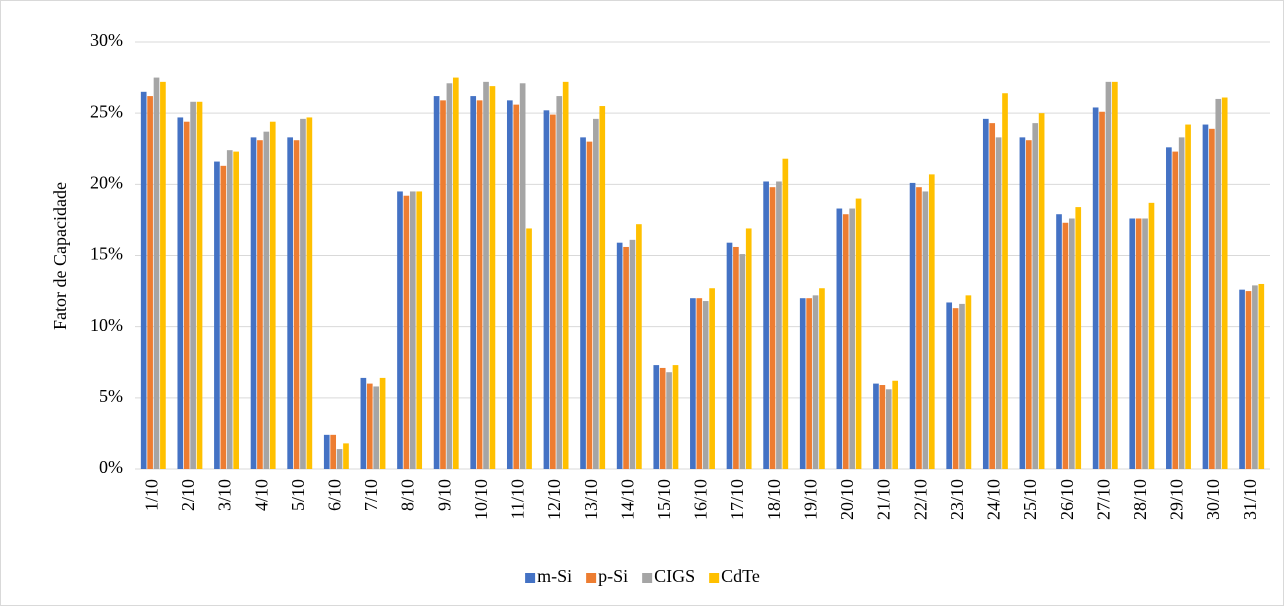 The width and height of the screenshot is (1284, 606). Describe the element at coordinates (1103, 499) in the screenshot. I see `x-tick-label: 27/10` at that location.